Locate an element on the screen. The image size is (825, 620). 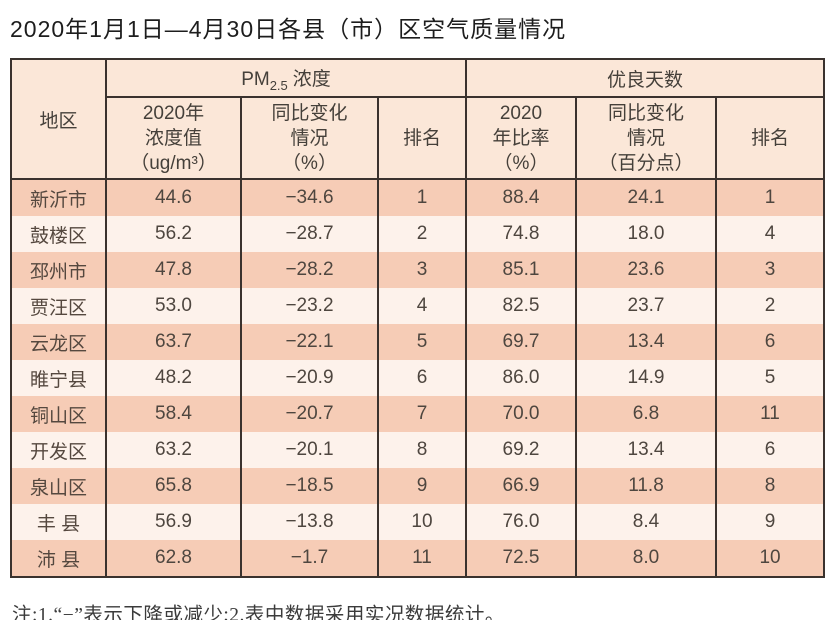
cell-pm-rank: 3 is located at coordinates (422, 270).